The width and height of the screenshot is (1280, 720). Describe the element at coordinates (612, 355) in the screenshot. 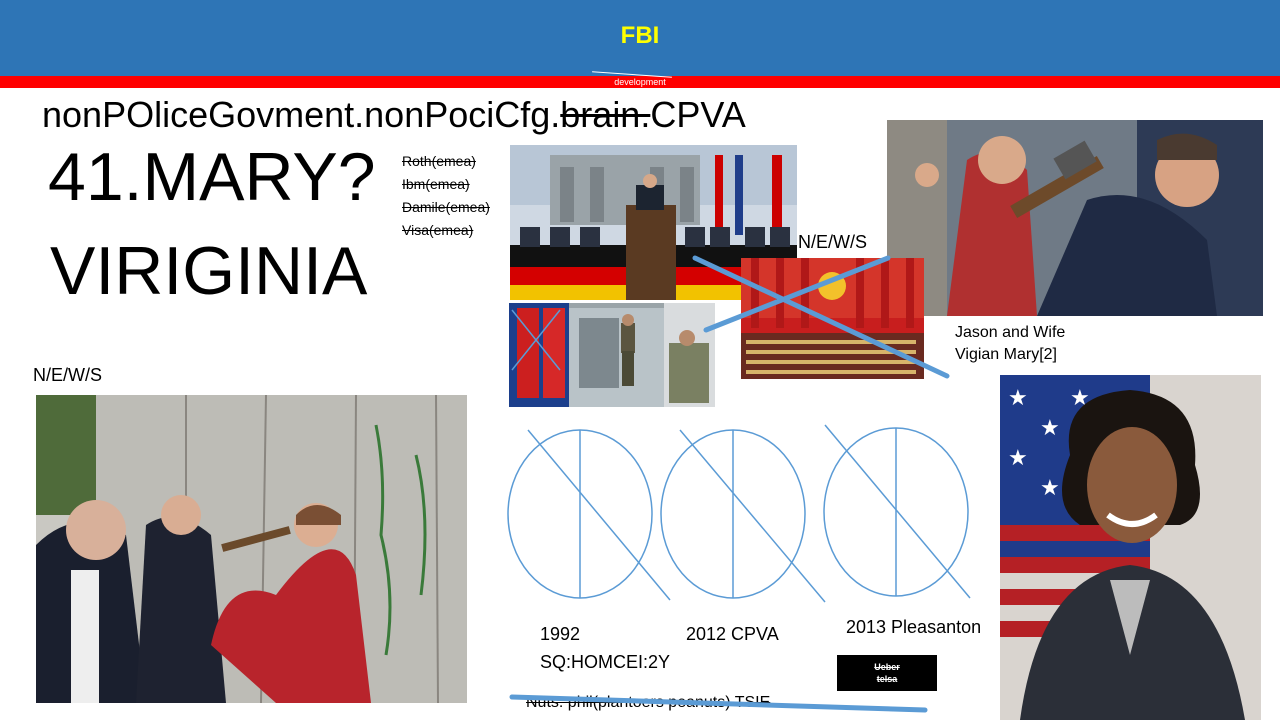

I see `photo-vending-machines` at that location.